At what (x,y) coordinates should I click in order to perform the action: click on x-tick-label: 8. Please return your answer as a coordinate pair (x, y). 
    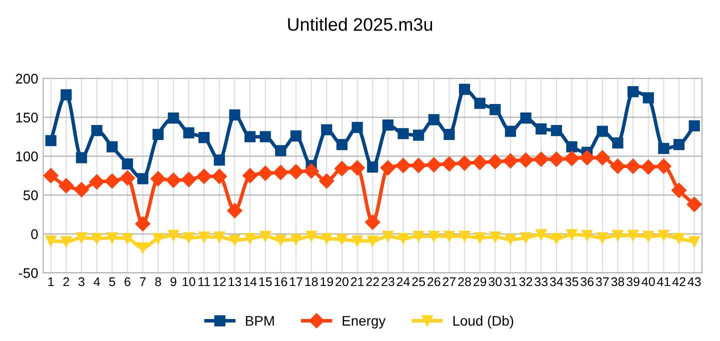
    Looking at the image, I should click on (158, 281).